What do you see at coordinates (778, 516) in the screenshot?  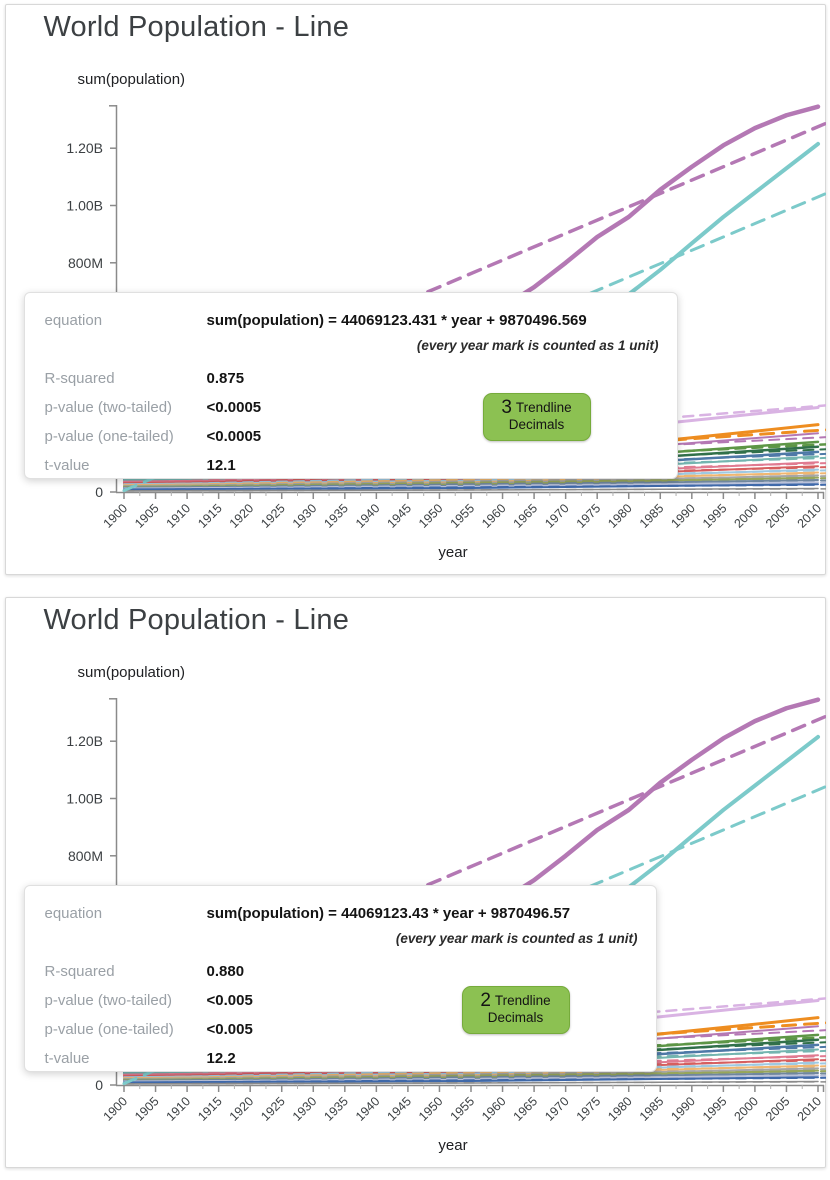 I see `x-tick-label: 2005` at bounding box center [778, 516].